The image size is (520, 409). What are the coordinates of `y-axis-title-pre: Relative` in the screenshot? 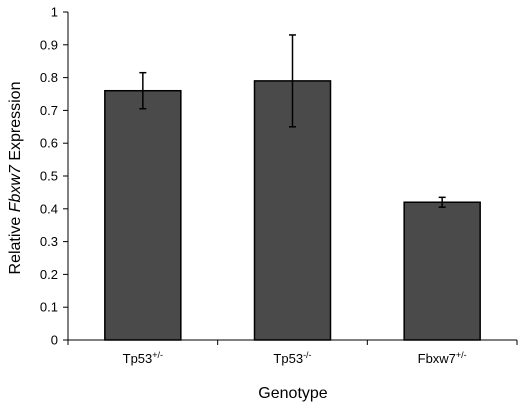 It's located at (15, 243).